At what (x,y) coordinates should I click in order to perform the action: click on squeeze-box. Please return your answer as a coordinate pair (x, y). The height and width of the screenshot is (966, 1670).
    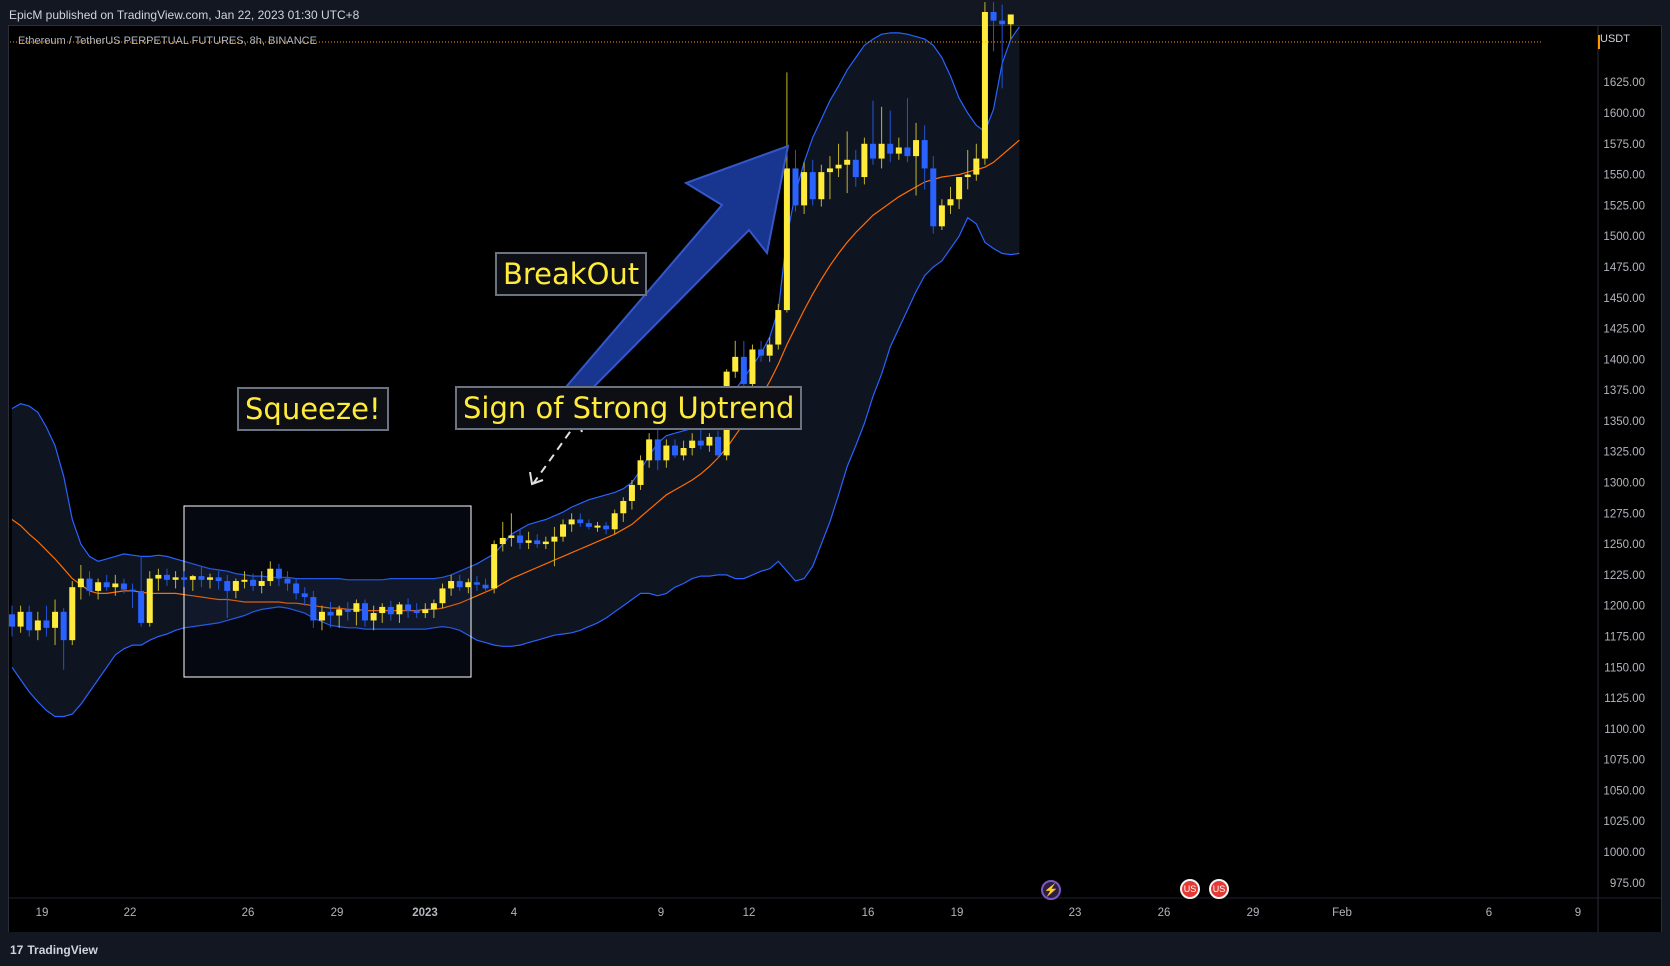
    Looking at the image, I should click on (327, 591).